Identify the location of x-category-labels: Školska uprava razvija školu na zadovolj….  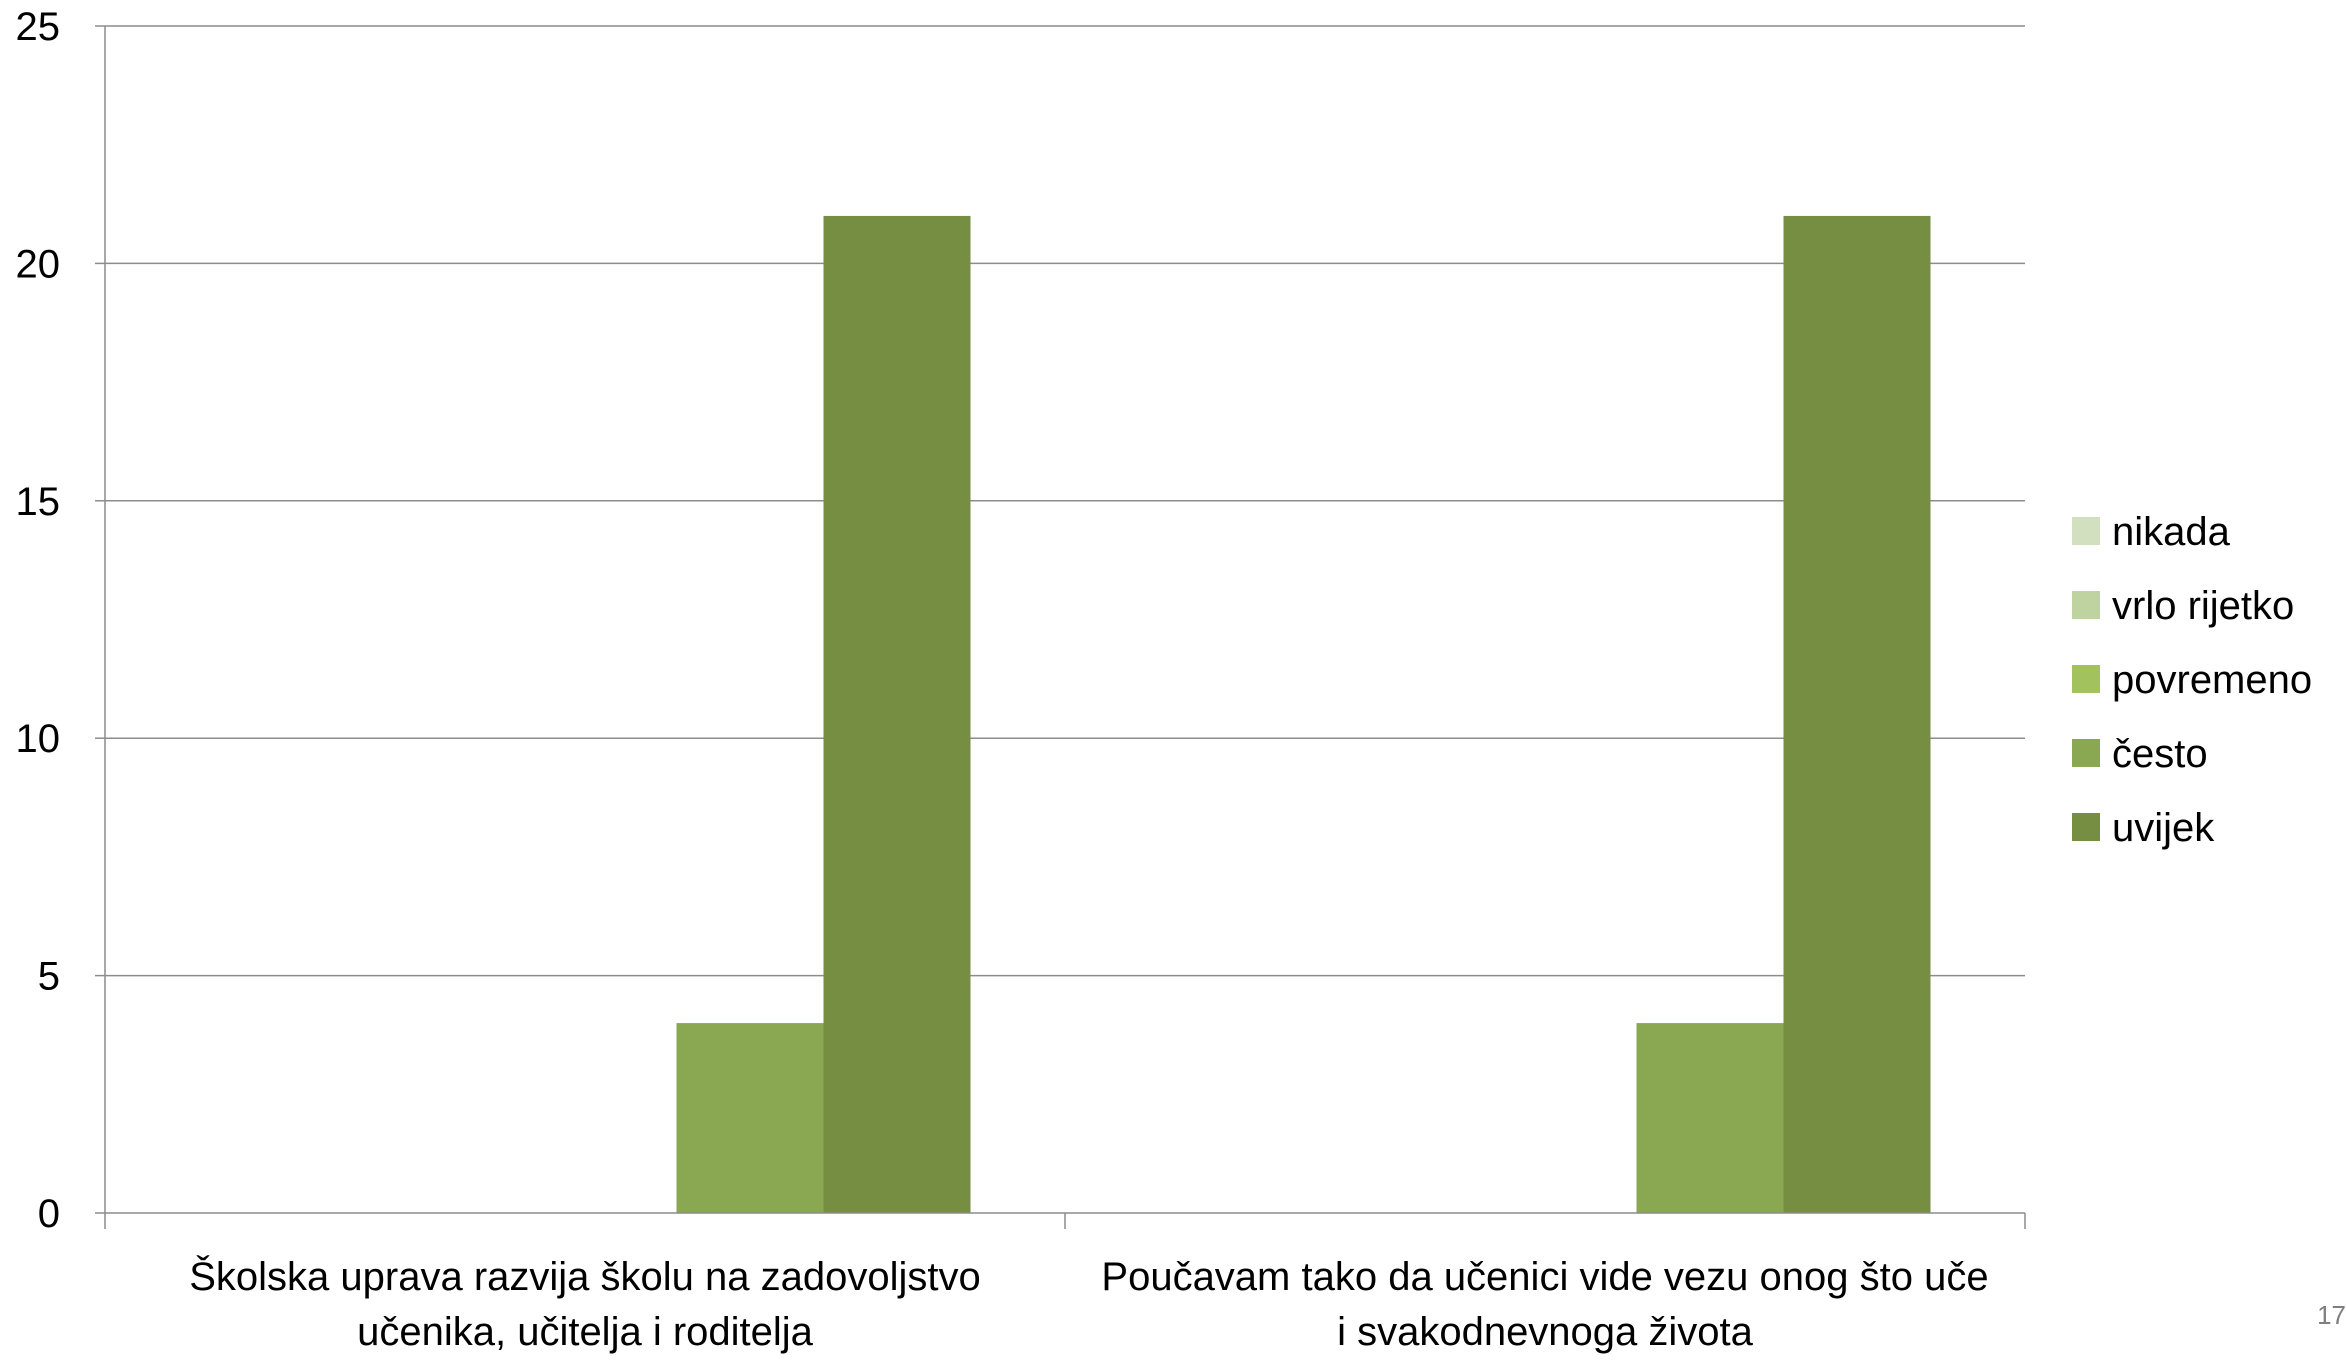
(1088, 1304).